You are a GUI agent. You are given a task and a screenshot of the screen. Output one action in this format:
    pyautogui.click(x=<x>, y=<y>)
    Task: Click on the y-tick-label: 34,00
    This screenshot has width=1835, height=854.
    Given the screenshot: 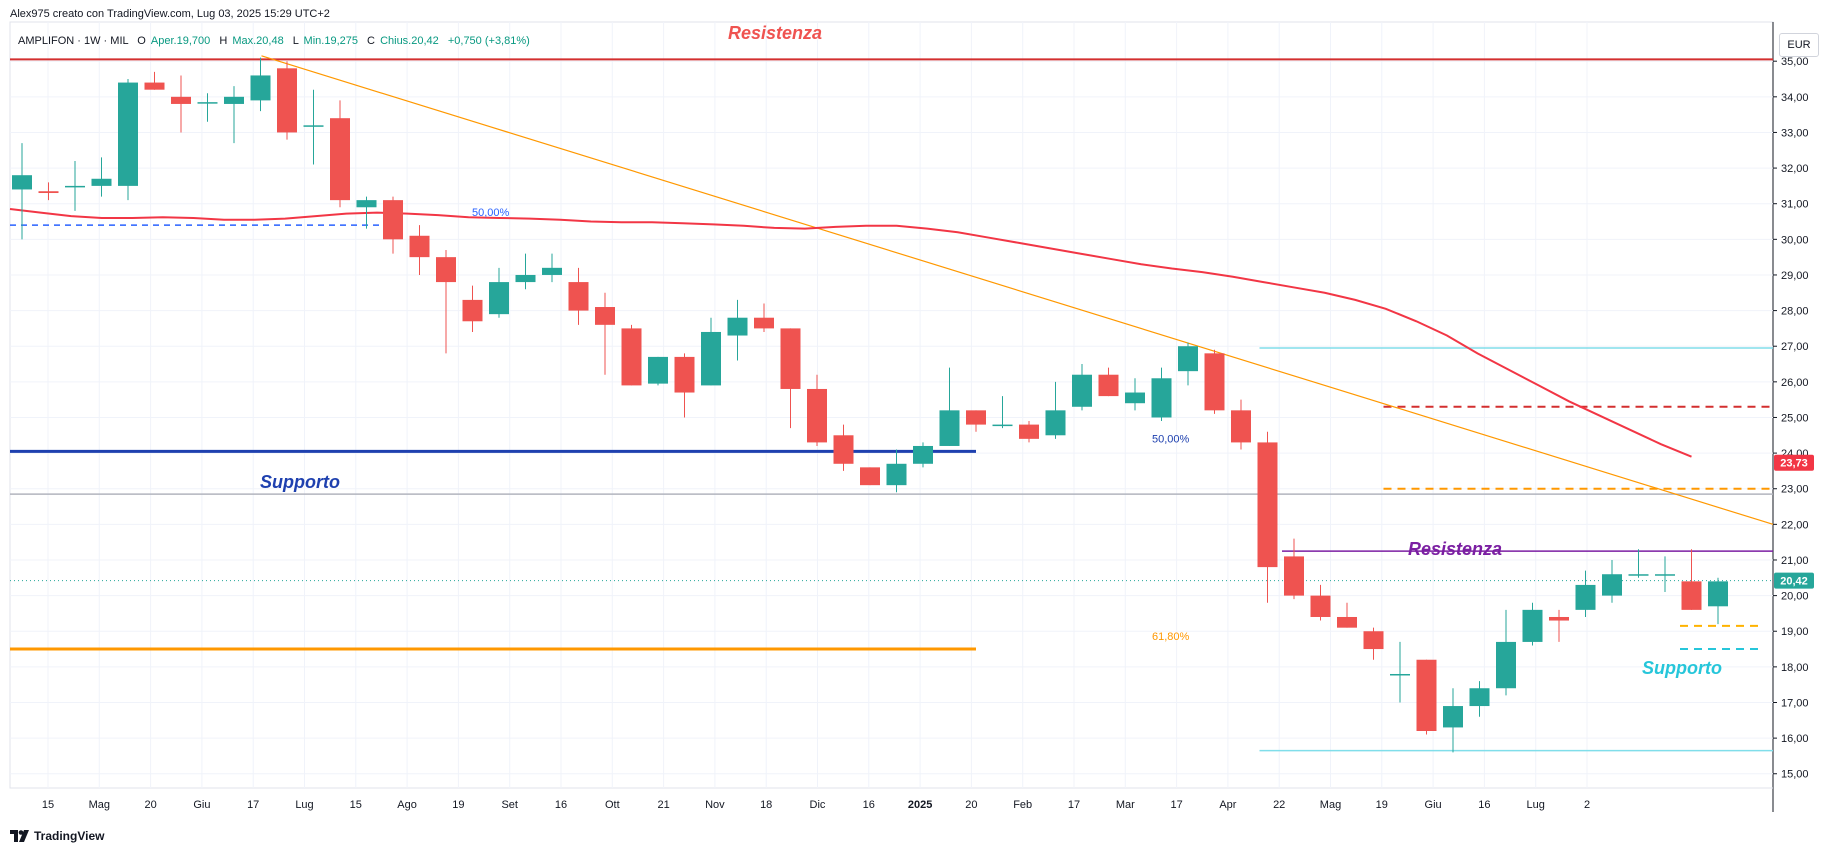 What is the action you would take?
    pyautogui.click(x=1795, y=98)
    